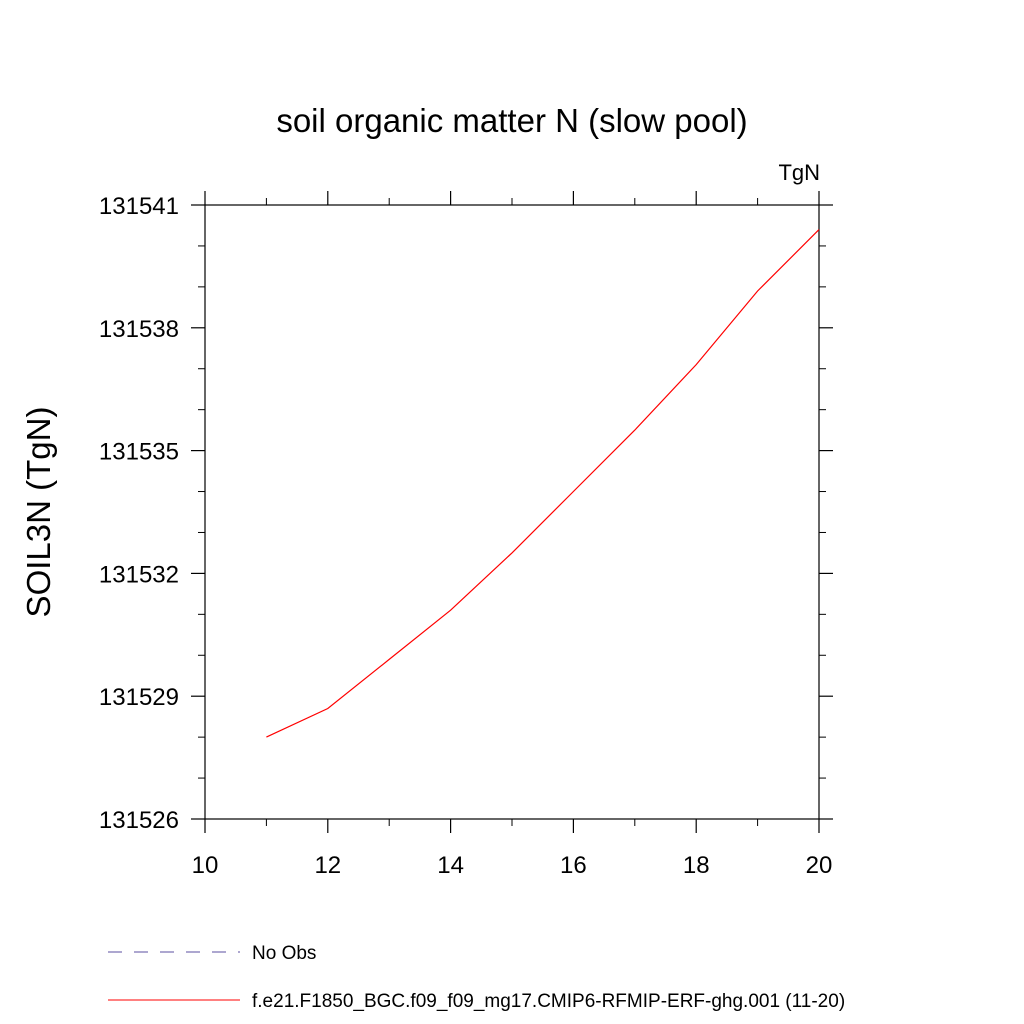  I want to click on x-tick-label: 16, so click(573, 865).